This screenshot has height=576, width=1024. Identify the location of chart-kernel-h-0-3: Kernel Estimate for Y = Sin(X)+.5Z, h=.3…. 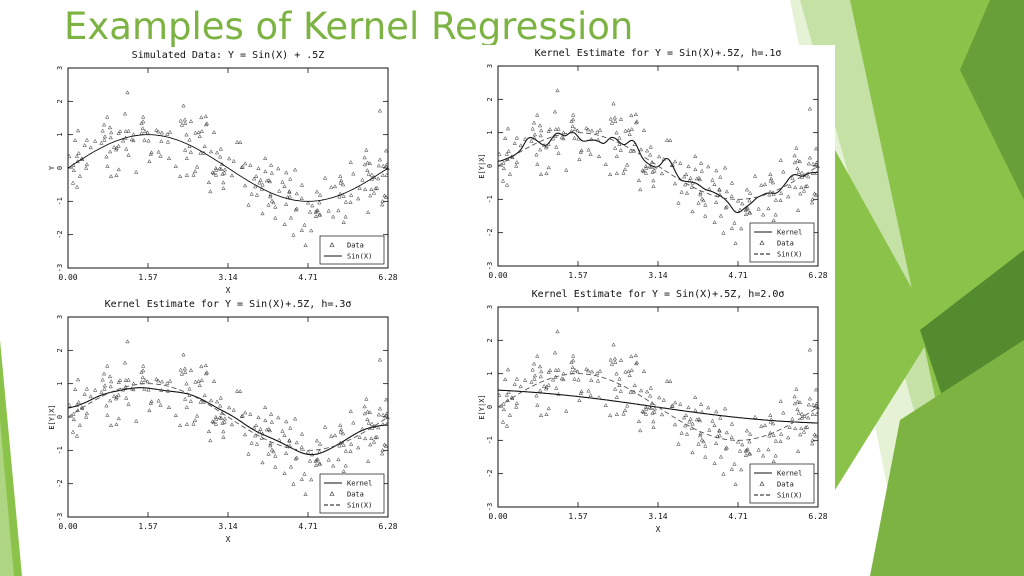
(223, 421).